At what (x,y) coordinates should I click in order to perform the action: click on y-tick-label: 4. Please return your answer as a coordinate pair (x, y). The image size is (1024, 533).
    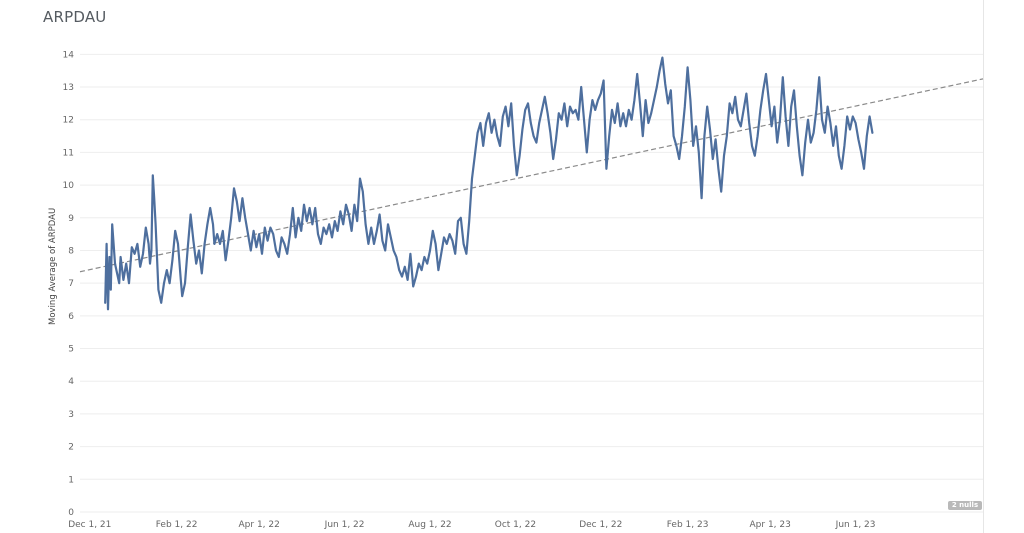
    Looking at the image, I should click on (71, 382).